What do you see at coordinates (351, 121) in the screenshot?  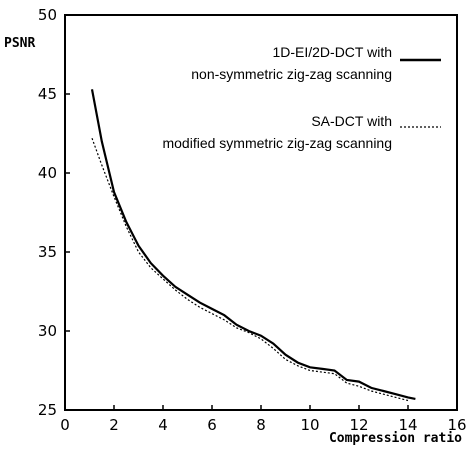 I see `legend-label: SA-DCT with` at bounding box center [351, 121].